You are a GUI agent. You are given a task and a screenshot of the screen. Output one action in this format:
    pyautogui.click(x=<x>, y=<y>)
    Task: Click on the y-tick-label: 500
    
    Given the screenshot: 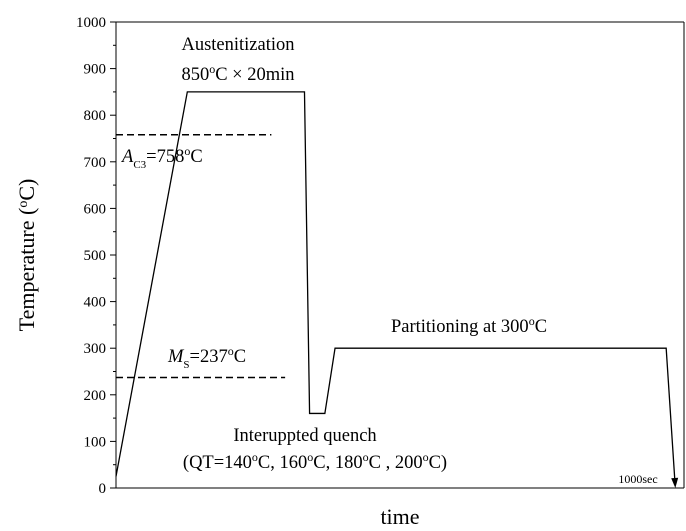 What is the action you would take?
    pyautogui.click(x=95, y=256)
    